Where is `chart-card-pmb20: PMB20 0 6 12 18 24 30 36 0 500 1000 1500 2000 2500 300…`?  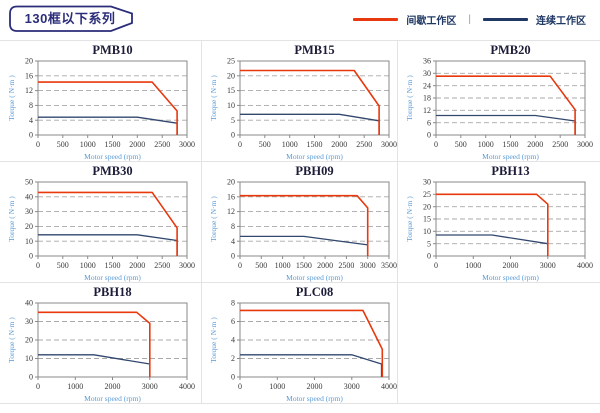 chart-card-pmb20: PMB20 0 6 12 18 24 30 36 0 500 1000 1500 2000 2500 300… is located at coordinates (499, 101).